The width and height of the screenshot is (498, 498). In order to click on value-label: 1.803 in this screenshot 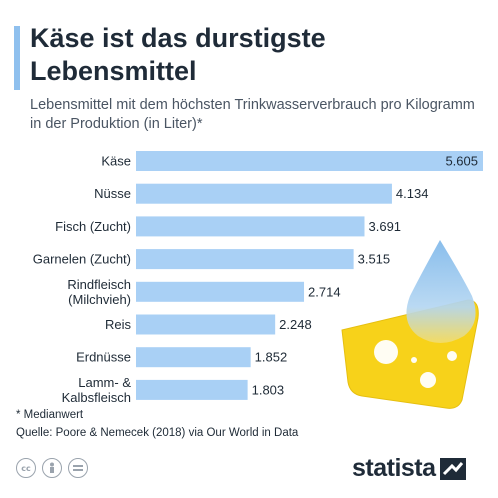, I will do `click(268, 389)`.